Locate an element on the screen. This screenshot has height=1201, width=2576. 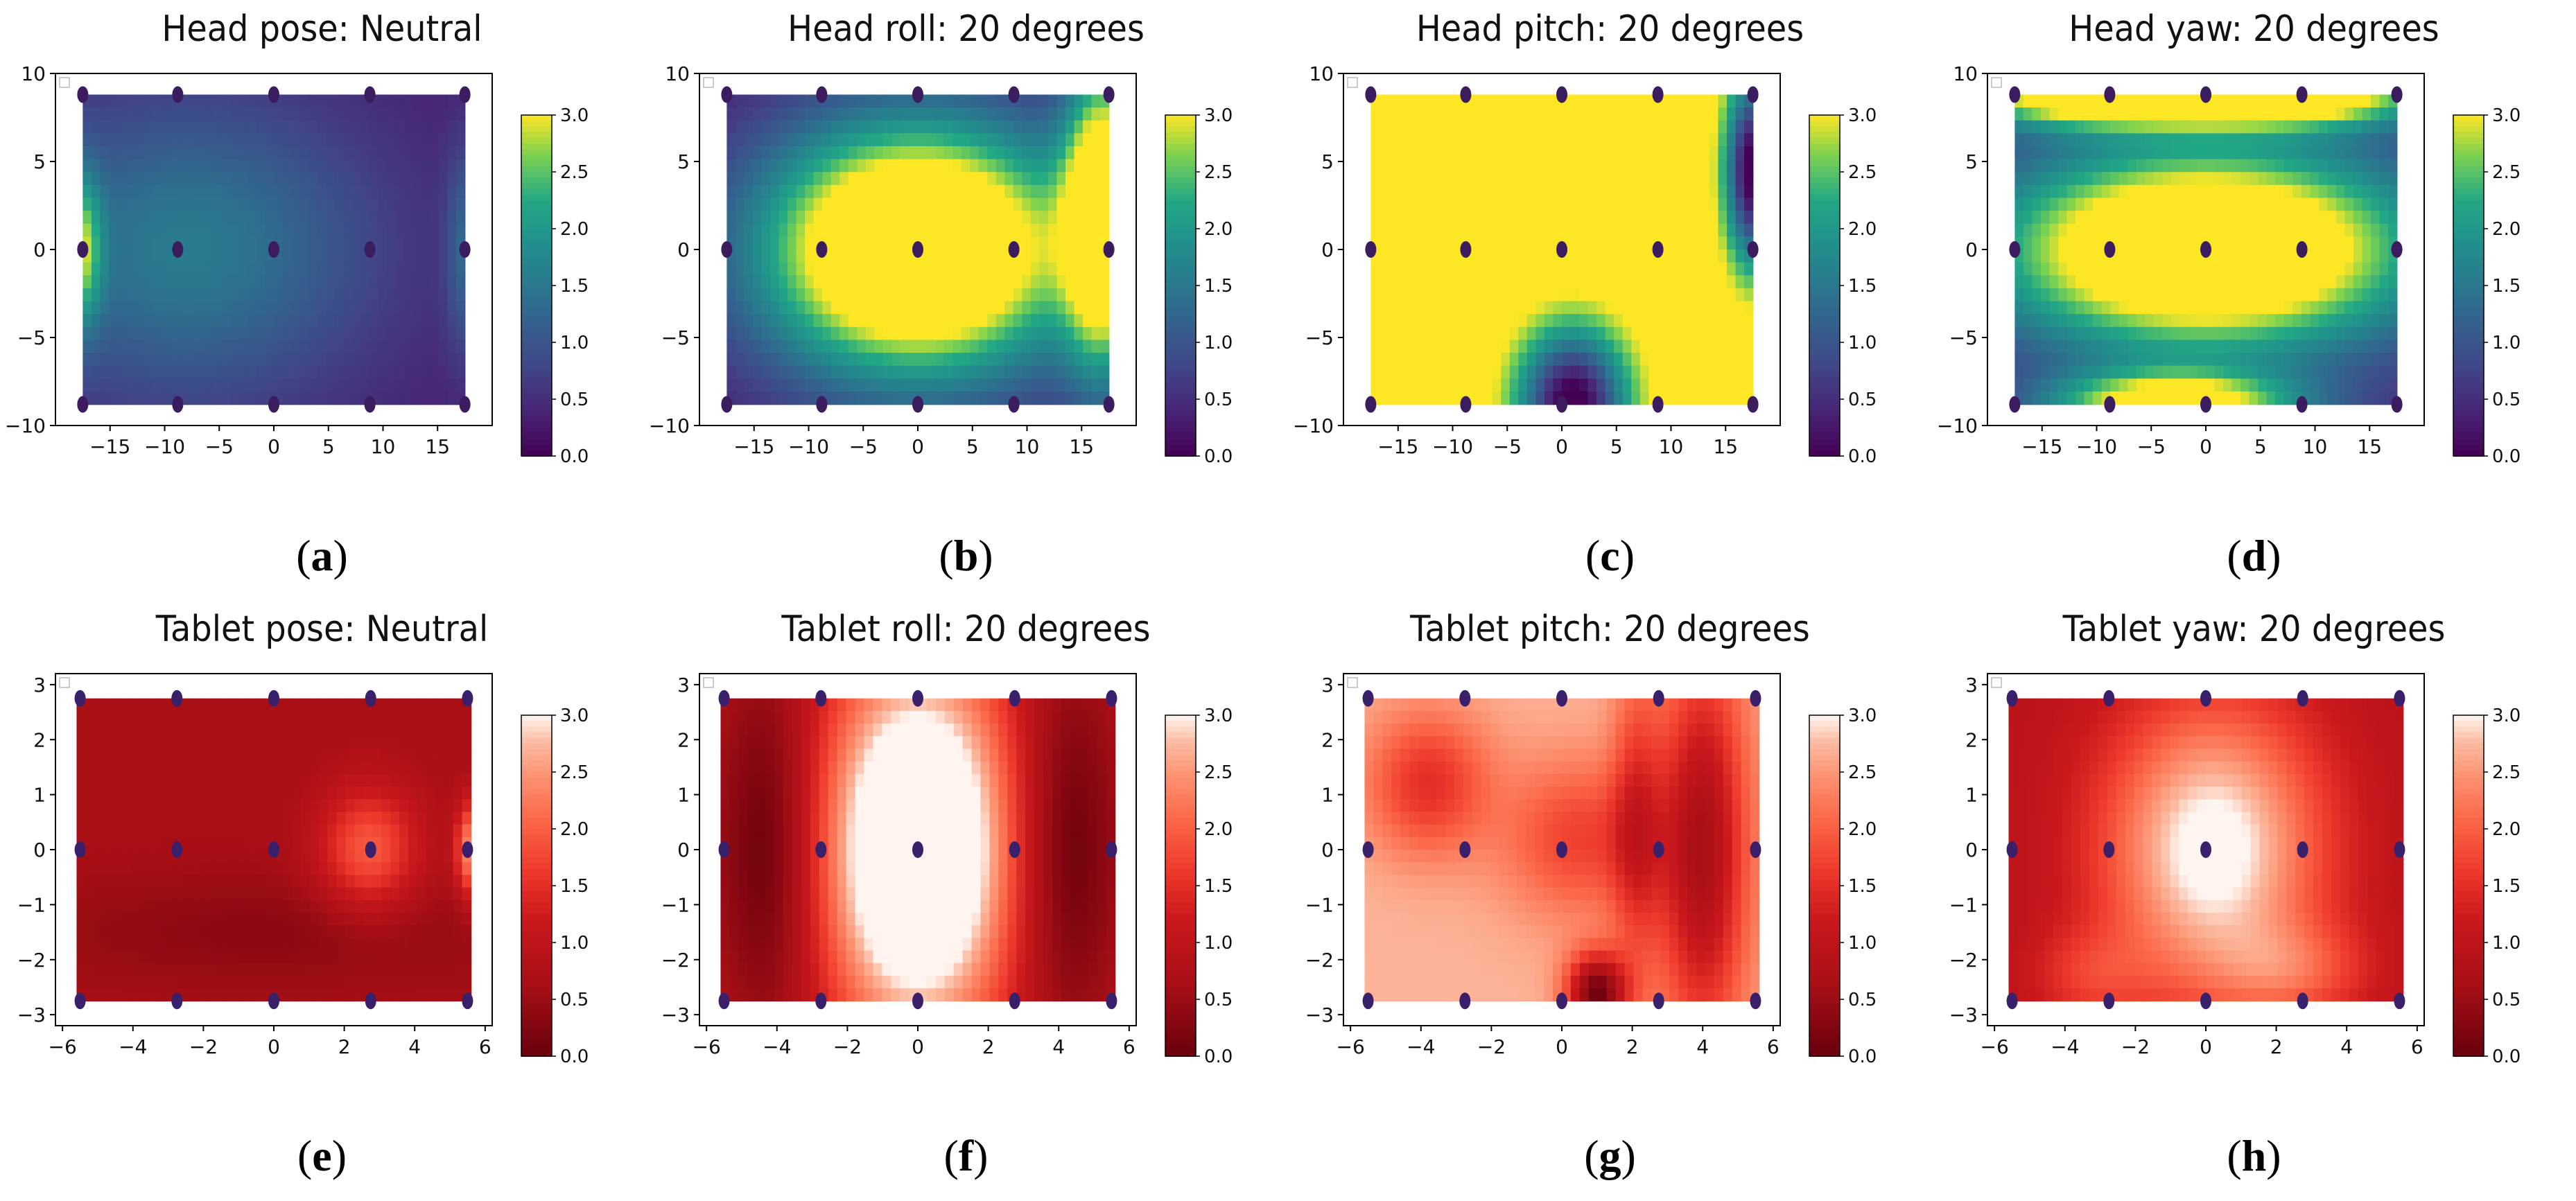
legend-box is located at coordinates (64, 82).